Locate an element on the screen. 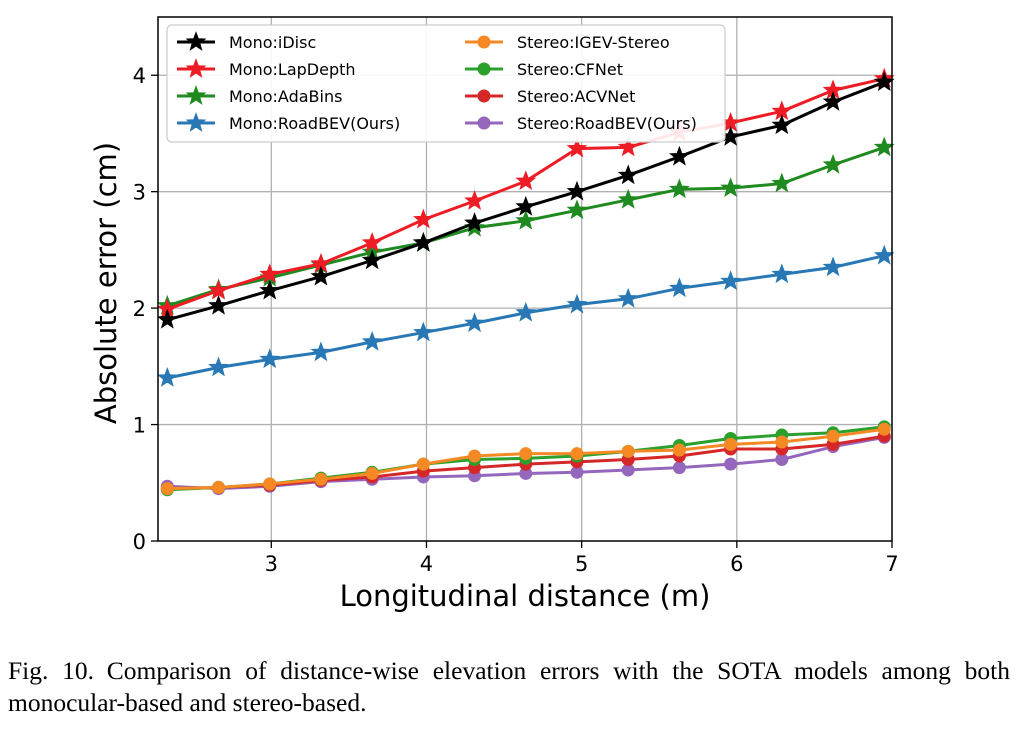 This screenshot has height=740, width=1018. legend-item: Stereo:ACVNet is located at coordinates (550, 96).